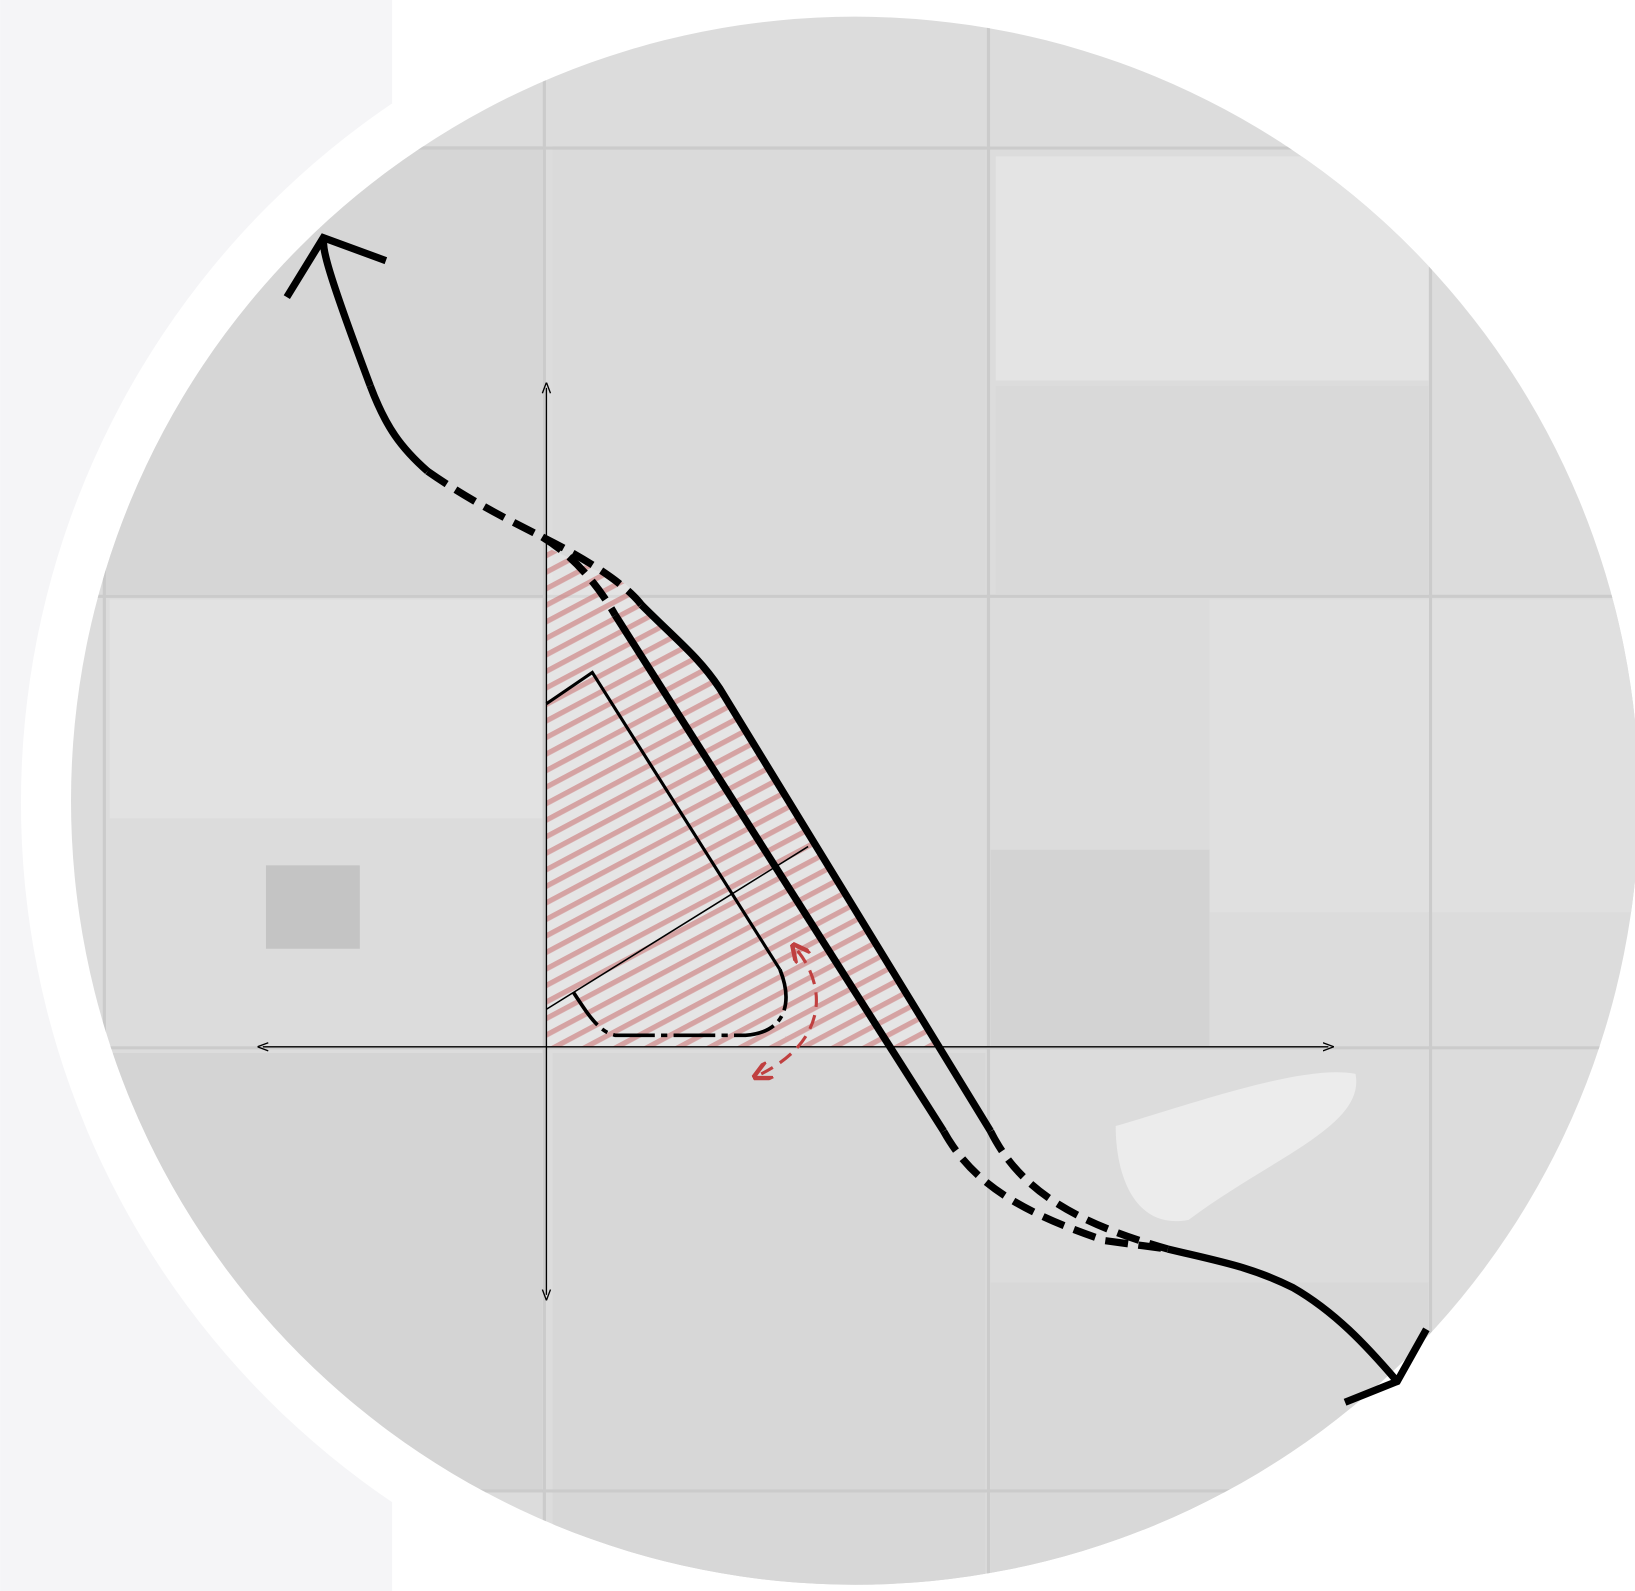 The width and height of the screenshot is (1635, 1591). I want to click on movement-arrow, so click(789, 1012).